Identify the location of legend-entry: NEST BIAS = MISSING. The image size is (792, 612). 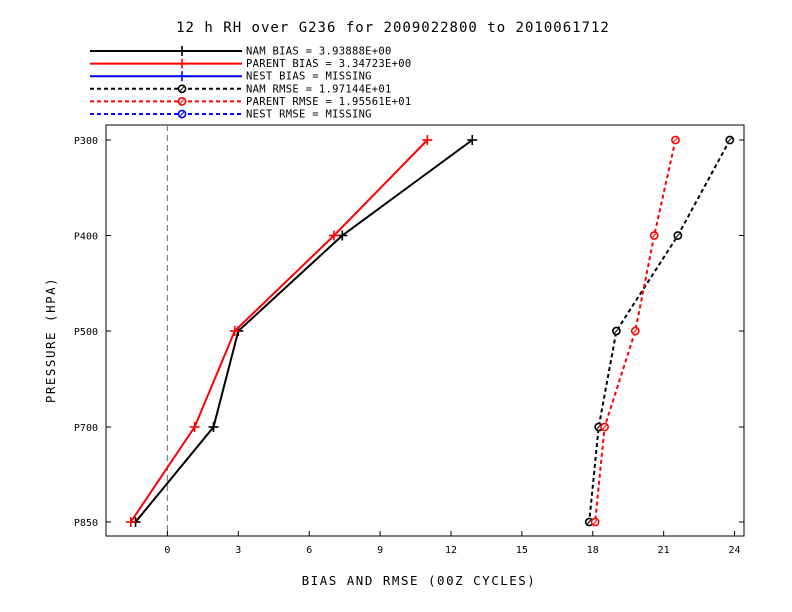
(231, 77).